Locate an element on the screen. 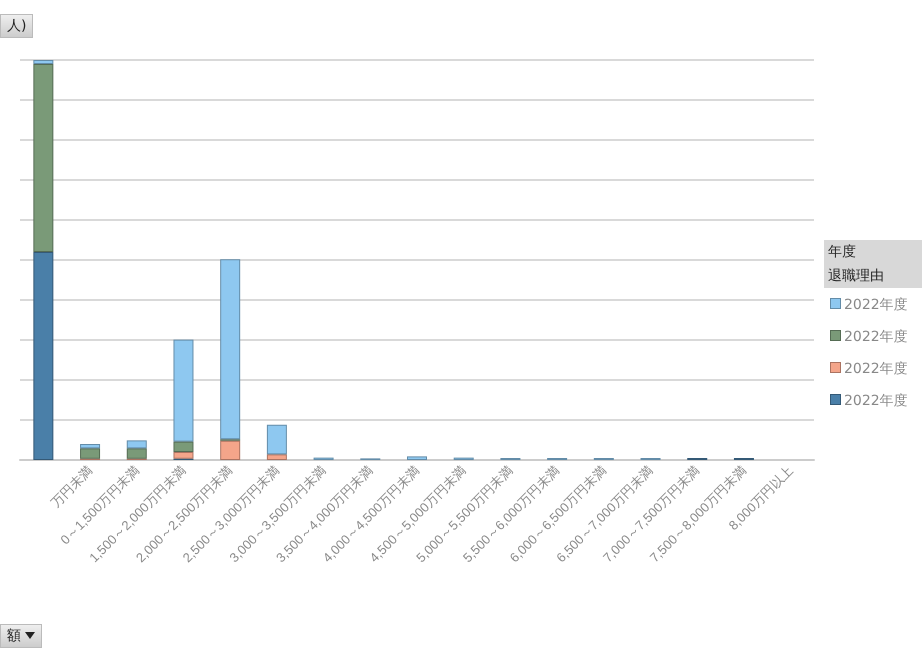  text: 人) is located at coordinates (17, 26).